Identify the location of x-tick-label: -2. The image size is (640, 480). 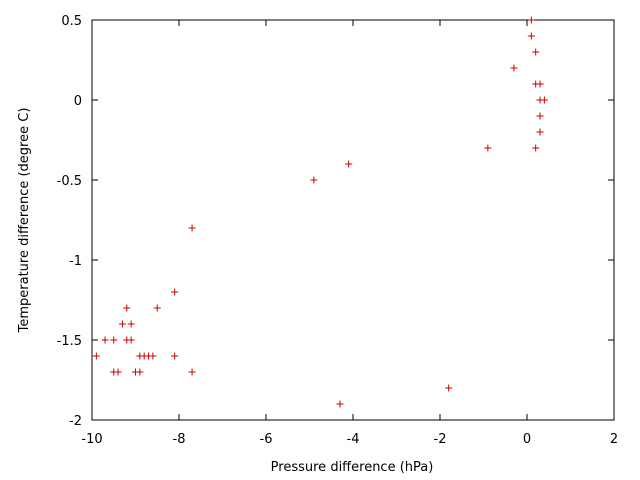
(440, 439).